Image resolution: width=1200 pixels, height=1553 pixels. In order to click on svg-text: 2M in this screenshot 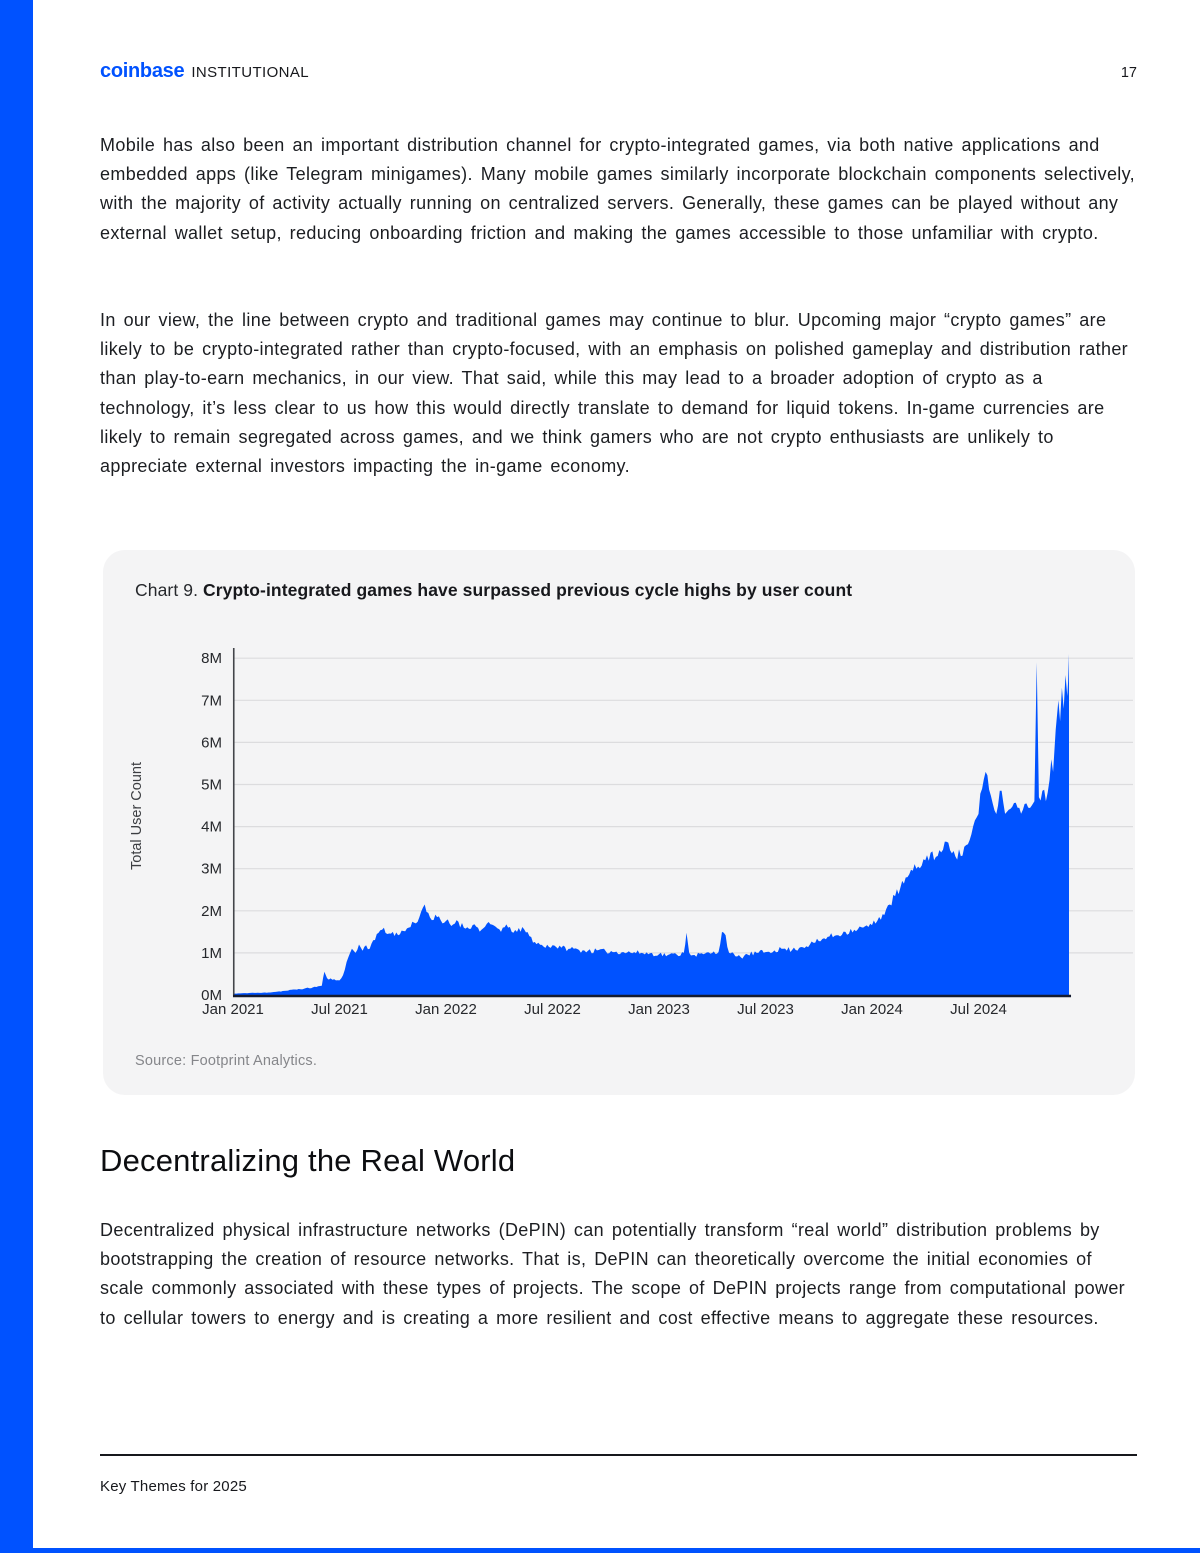, I will do `click(211, 911)`.